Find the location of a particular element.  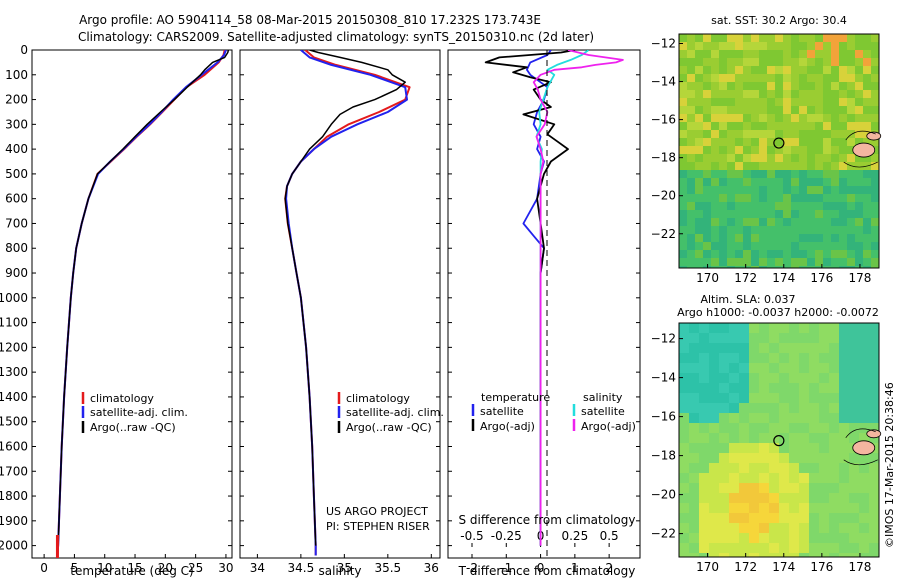

salinity-xlabel: salinity is located at coordinates (339, 571).